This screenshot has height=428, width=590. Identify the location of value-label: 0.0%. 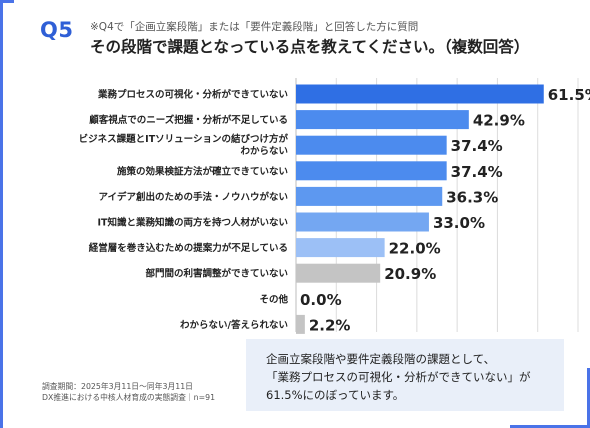
(321, 300).